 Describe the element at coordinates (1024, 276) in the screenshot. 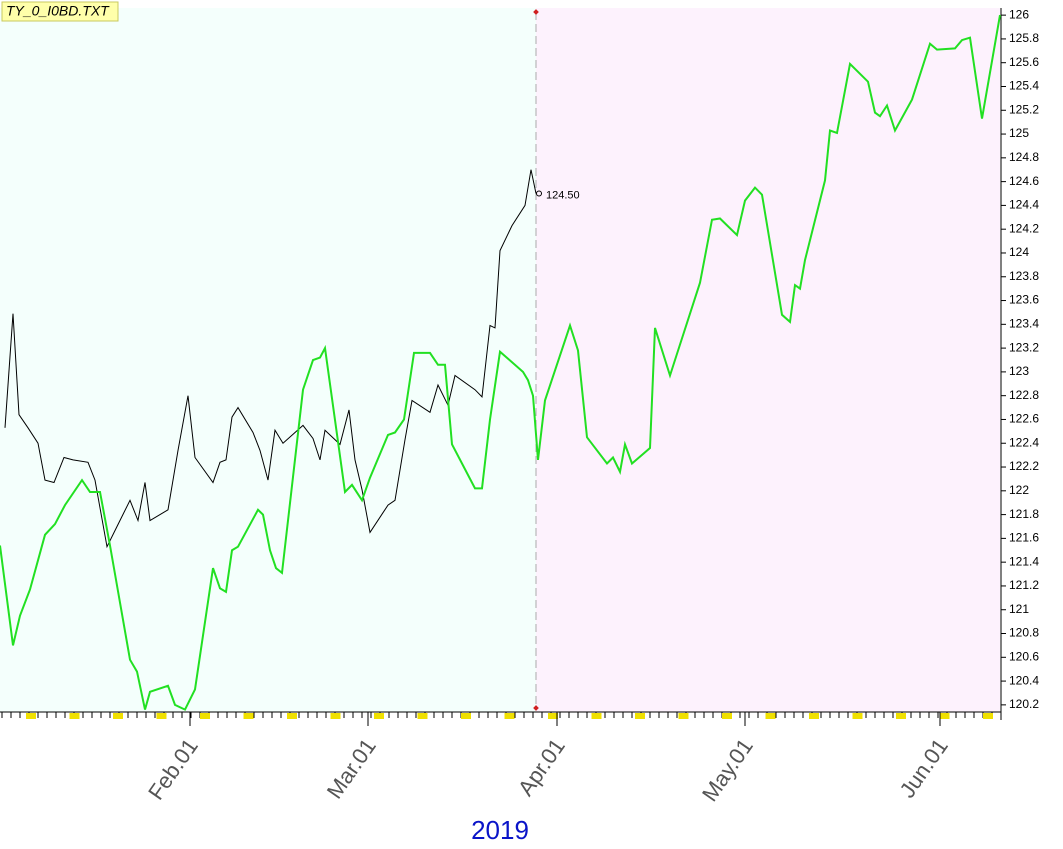

I see `y-tick-label: 123.8` at that location.